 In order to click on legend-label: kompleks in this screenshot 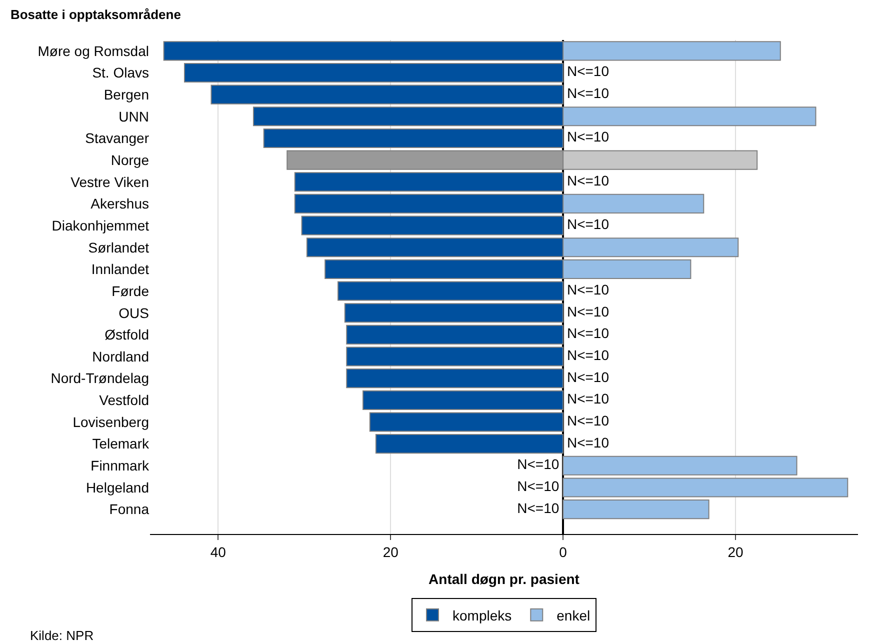, I will do `click(482, 615)`.